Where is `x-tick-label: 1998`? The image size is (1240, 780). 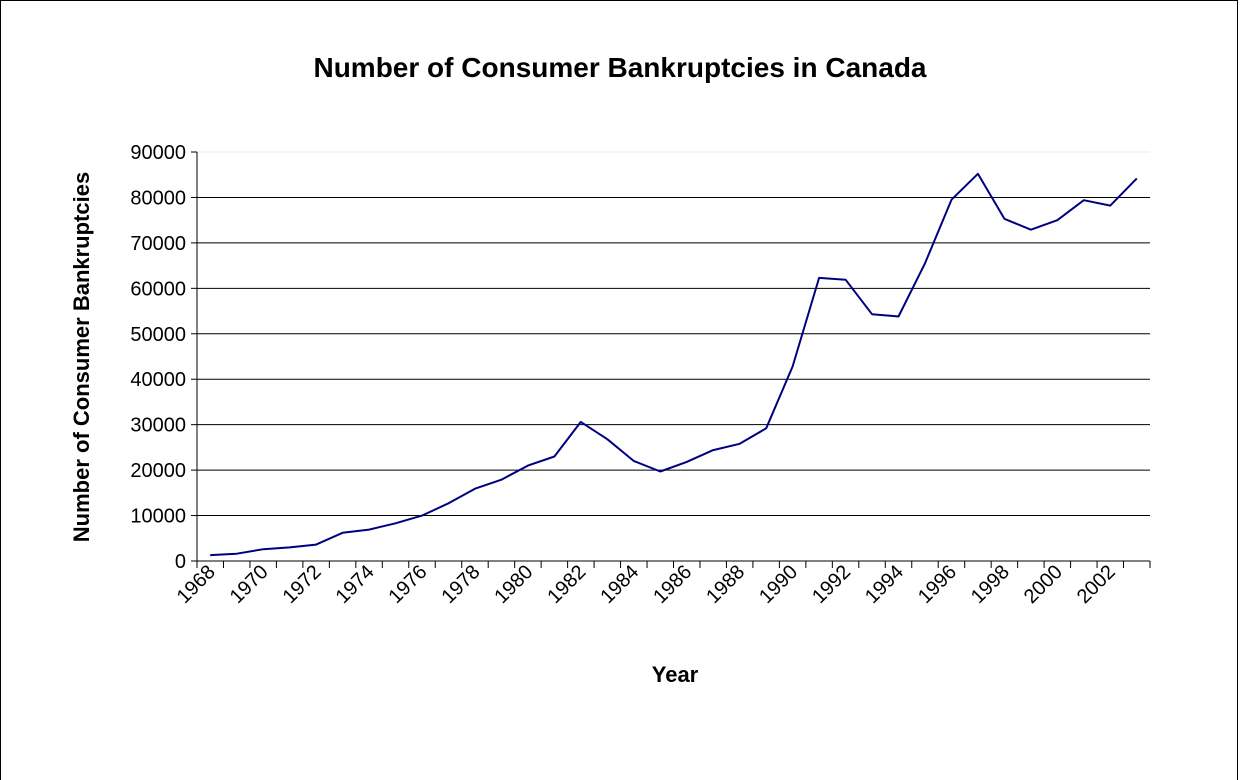 x-tick-label: 1998 is located at coordinates (990, 584).